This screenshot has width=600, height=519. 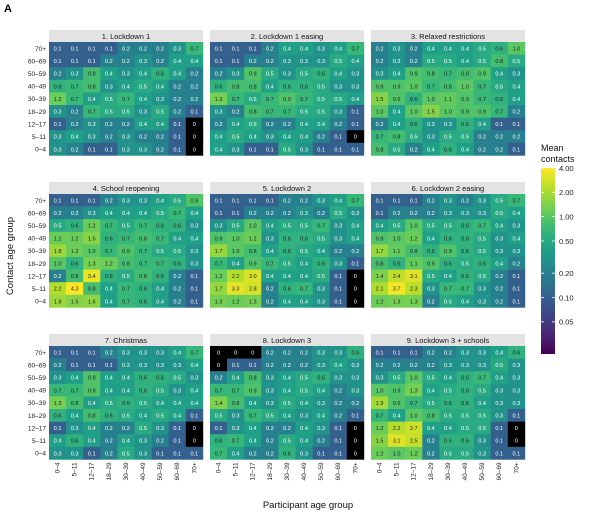 What do you see at coordinates (380, 100) in the screenshot?
I see `cell-value-label: 1.5` at bounding box center [380, 100].